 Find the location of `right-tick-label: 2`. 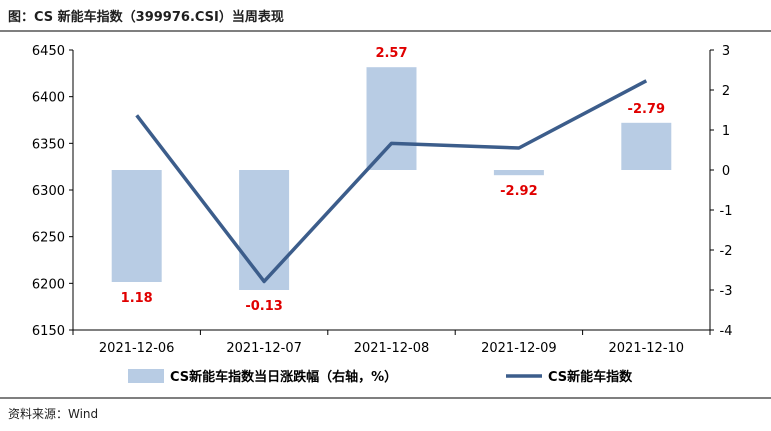

right-tick-label: 2 is located at coordinates (726, 91).